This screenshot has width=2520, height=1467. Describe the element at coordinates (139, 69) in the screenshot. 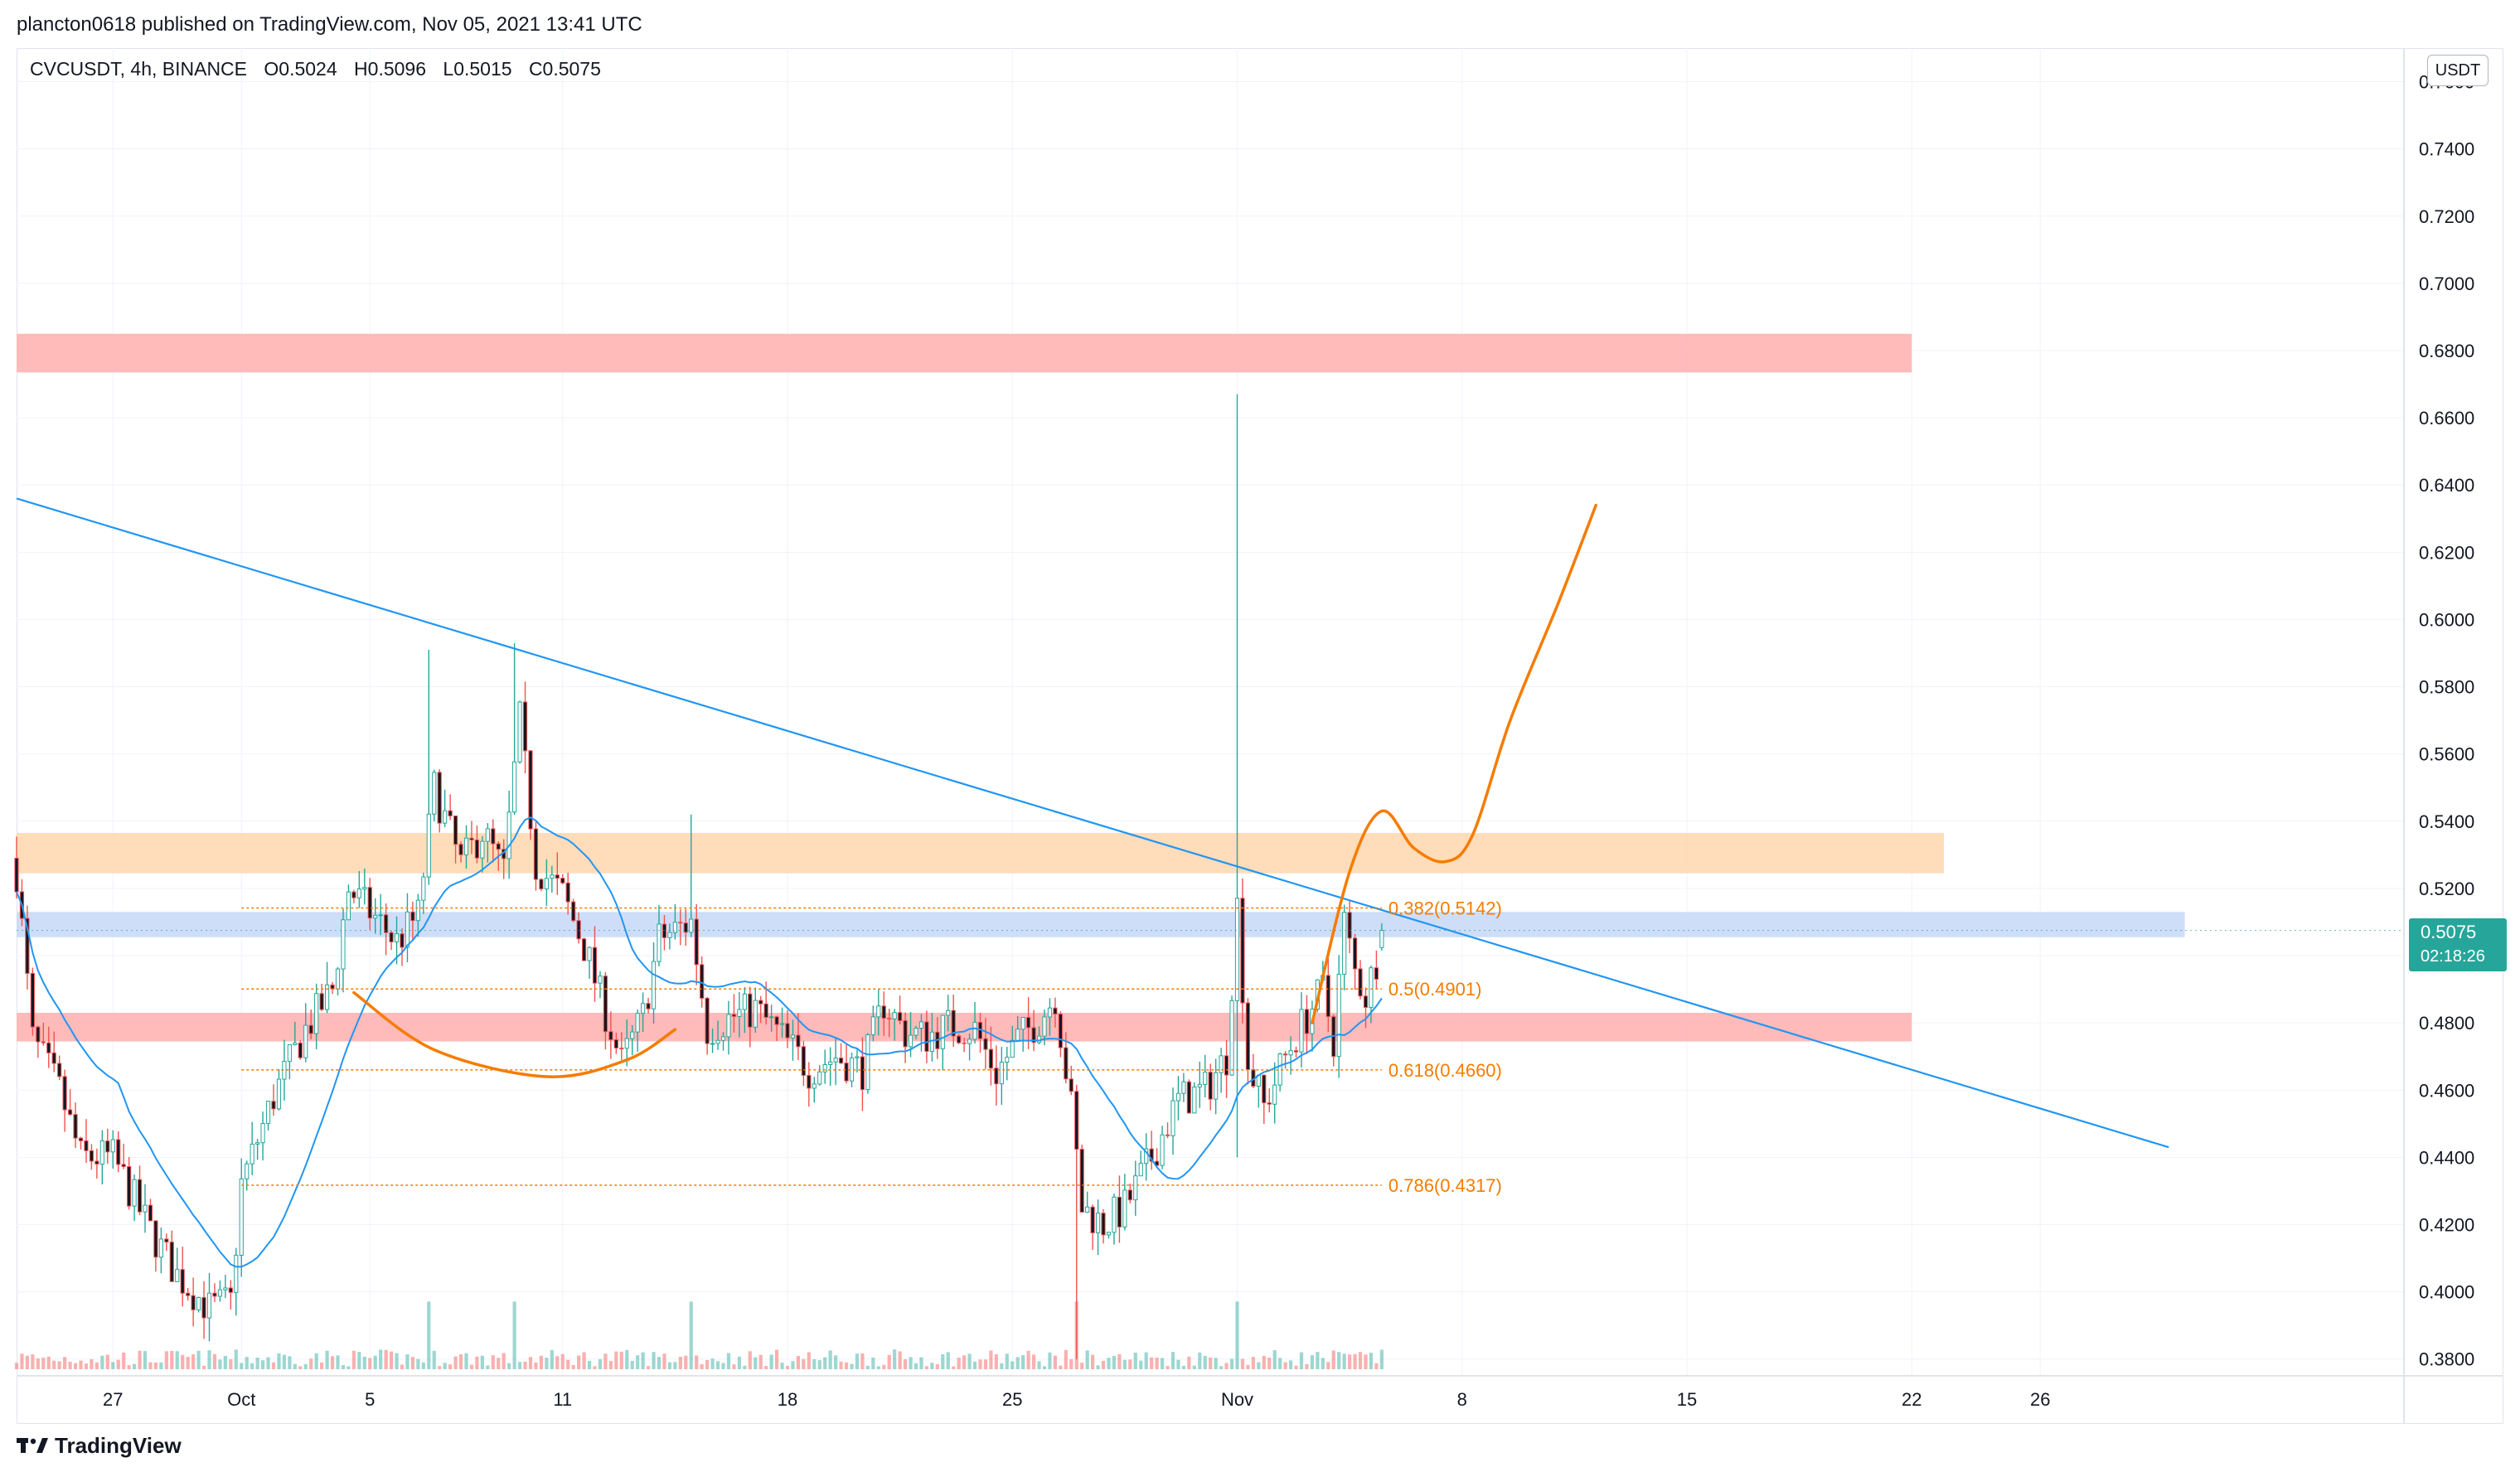

I see `legend-symbol: CVCUSDT, 4h, BINANCE` at that location.